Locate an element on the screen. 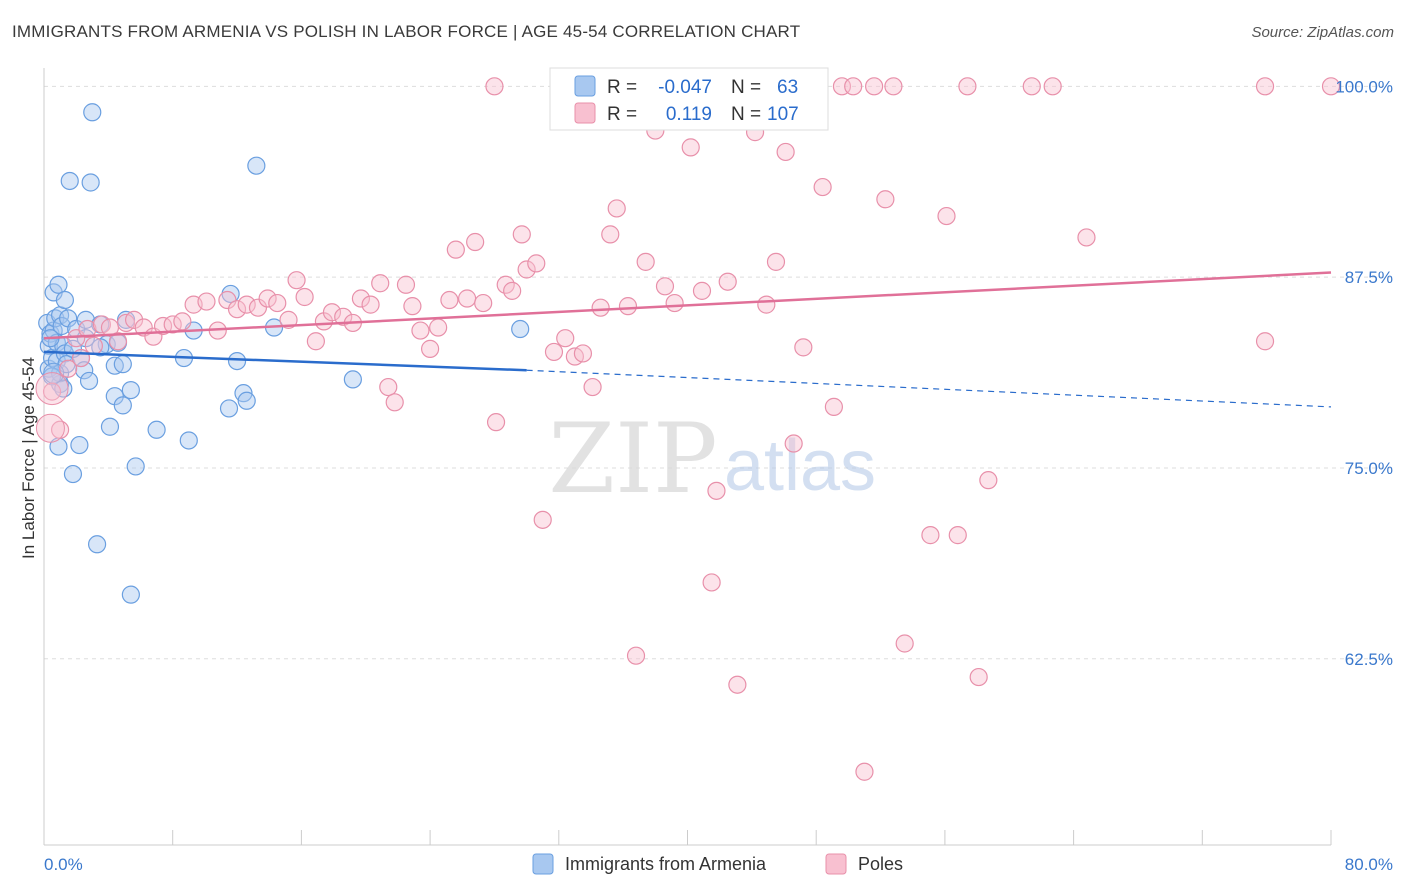 This screenshot has height=892, width=1406. y-tick-label: 75.0% is located at coordinates (1369, 468).